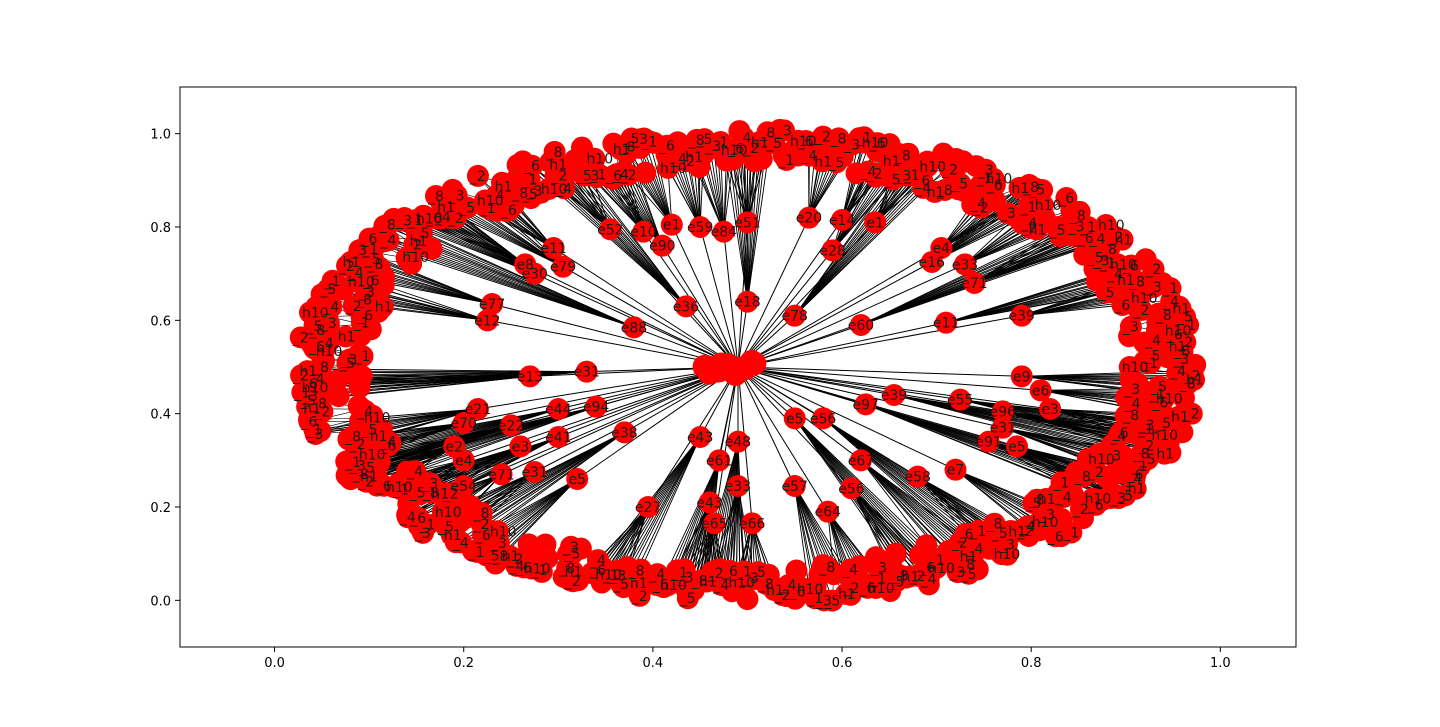 The height and width of the screenshot is (727, 1440). I want to click on node-label: e7, so click(956, 471).